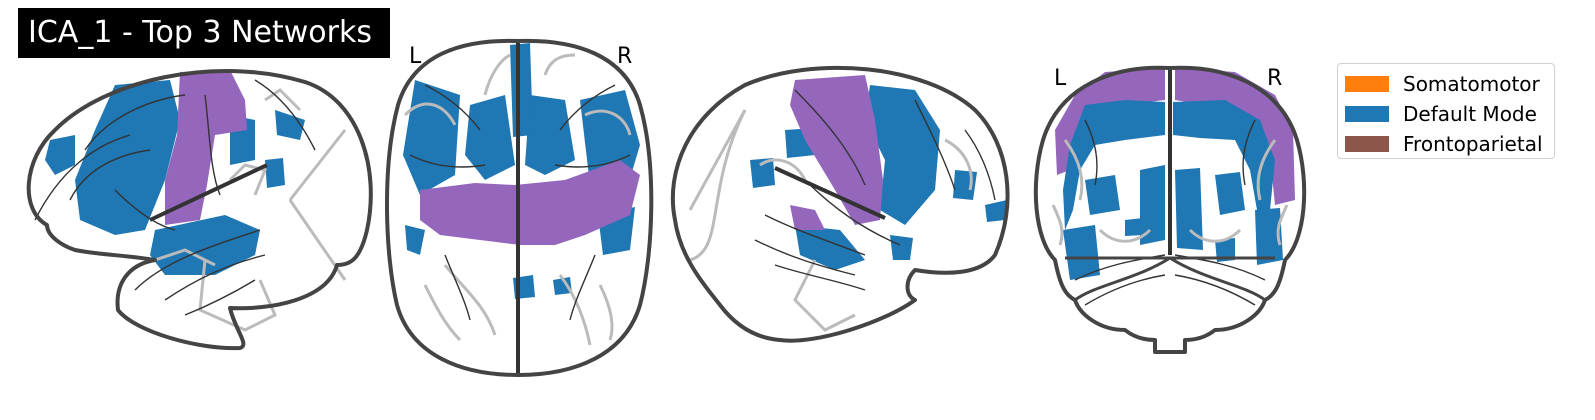  Describe the element at coordinates (1470, 114) in the screenshot. I see `legend-label: Default Mode` at that location.